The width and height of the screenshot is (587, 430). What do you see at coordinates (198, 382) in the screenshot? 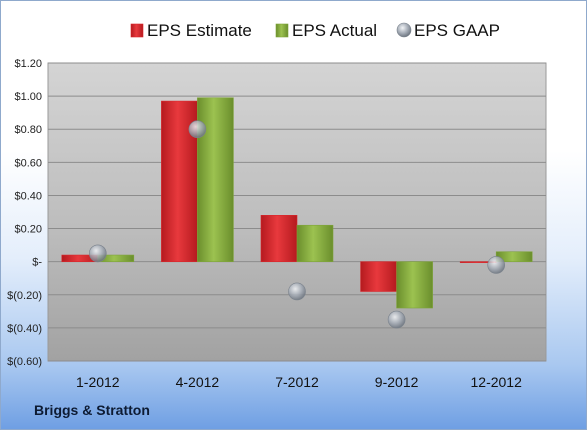
I see `x-tick-label: 4-2012` at bounding box center [198, 382].